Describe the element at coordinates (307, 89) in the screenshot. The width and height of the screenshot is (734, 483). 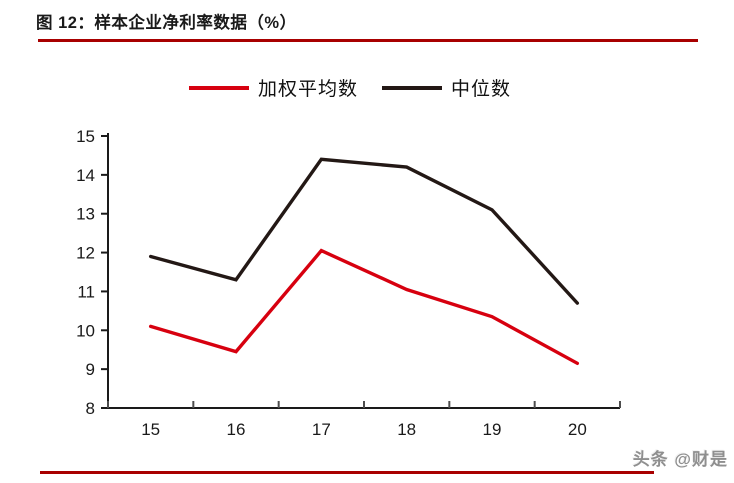
I see `legend-label-weighted-average: 加权平均数` at that location.